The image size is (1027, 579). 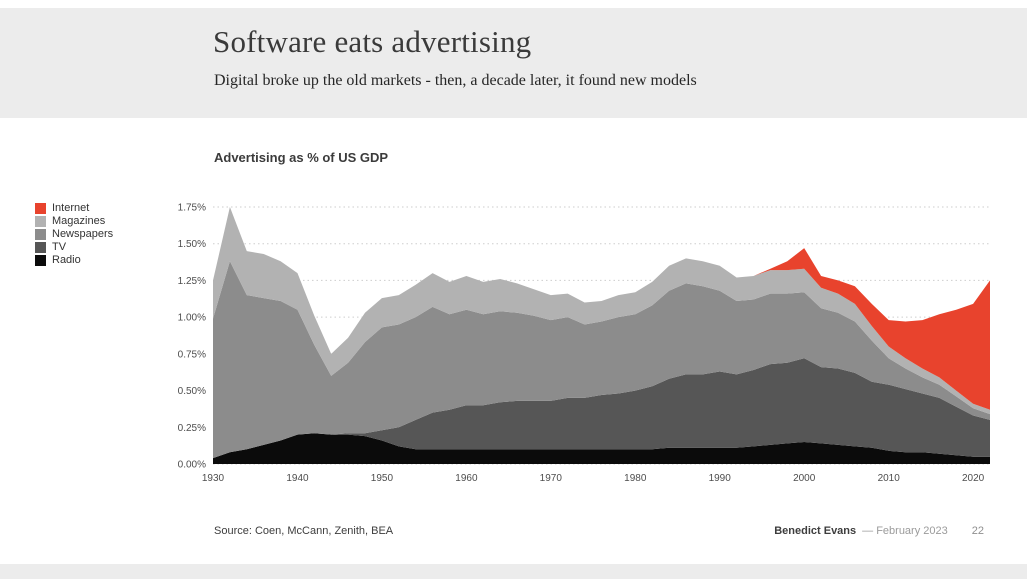 What do you see at coordinates (74, 247) in the screenshot?
I see `legend-item-tv: TV` at bounding box center [74, 247].